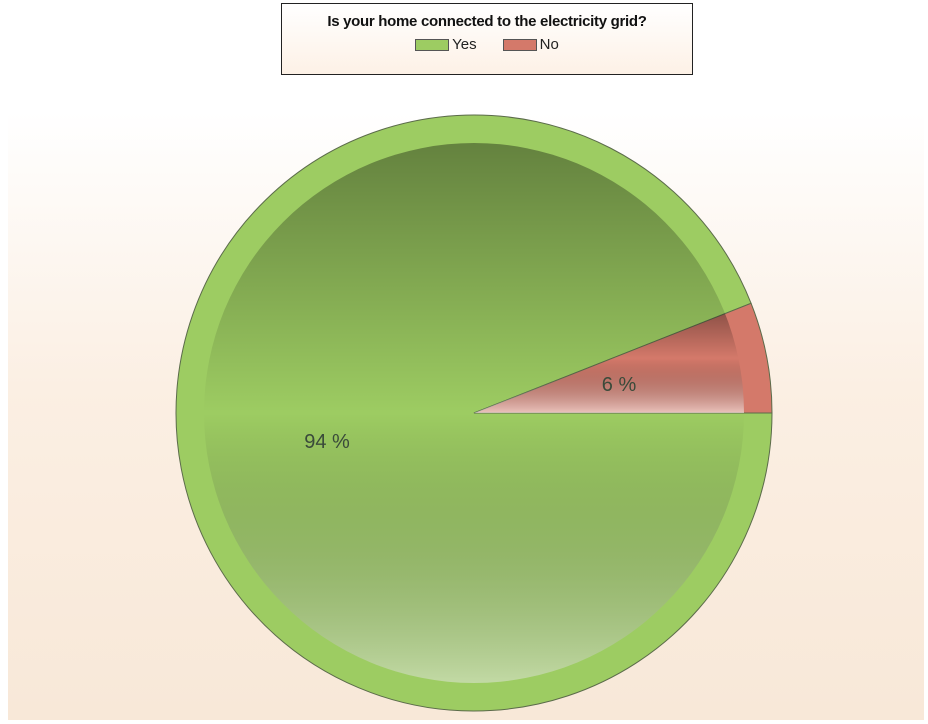  I want to click on legend-item-no: No, so click(530, 44).